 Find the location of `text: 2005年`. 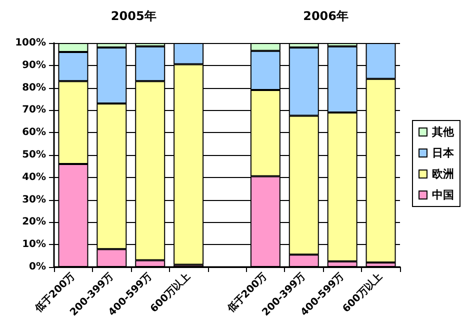

text: 2005年 is located at coordinates (133, 16).